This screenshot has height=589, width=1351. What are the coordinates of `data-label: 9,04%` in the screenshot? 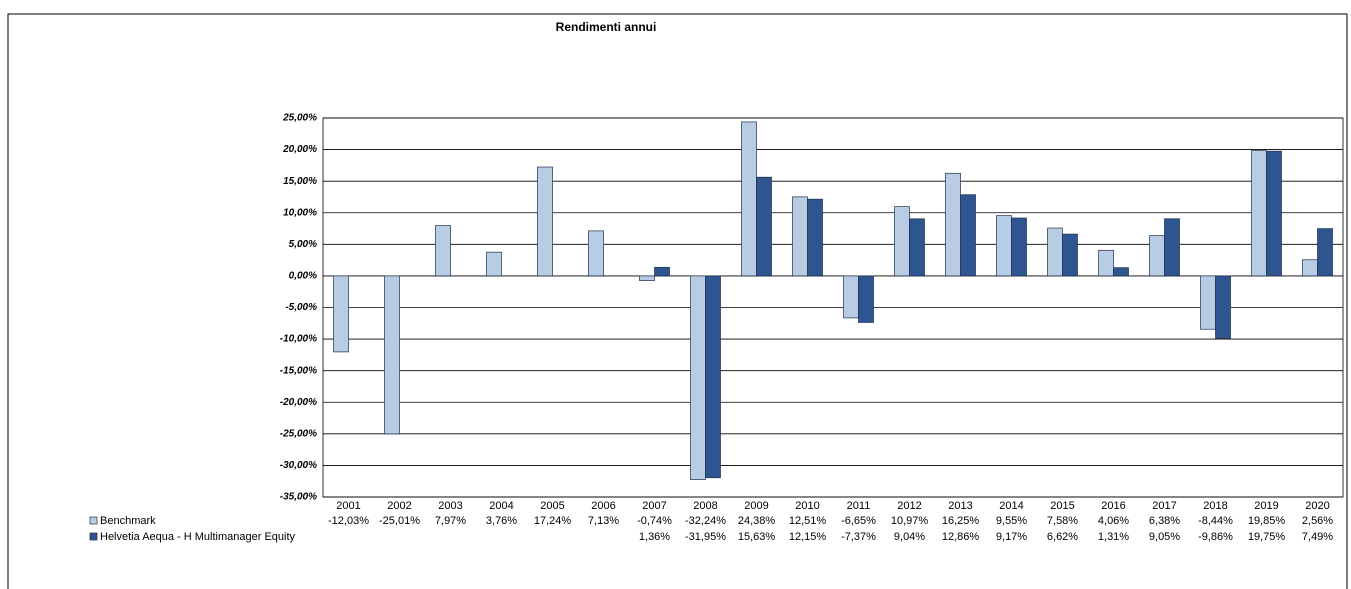 It's located at (909, 537).